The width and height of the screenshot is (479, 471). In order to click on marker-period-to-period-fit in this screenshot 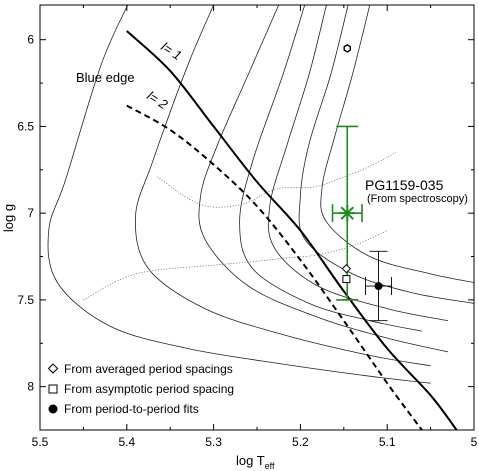, I will do `click(378, 286)`.